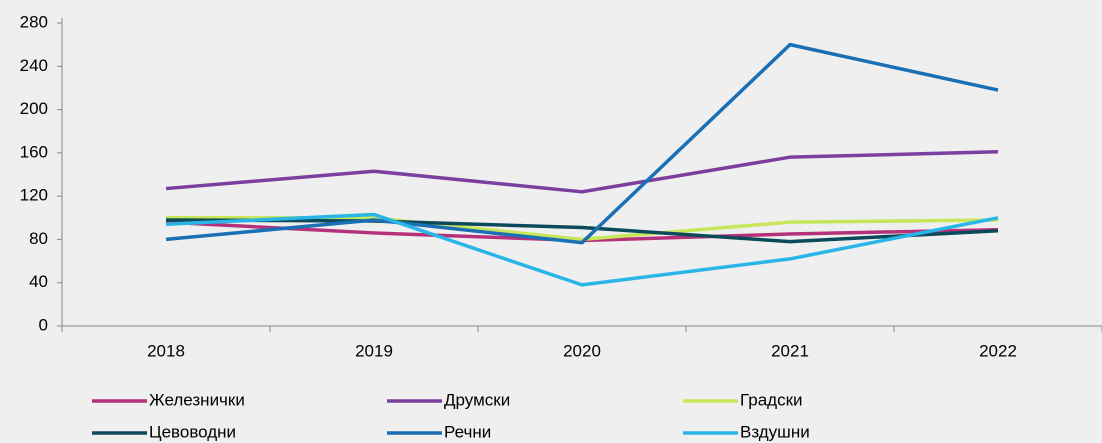 Image resolution: width=1102 pixels, height=443 pixels. Describe the element at coordinates (771, 399) in the screenshot. I see `legend-label: Градски` at that location.